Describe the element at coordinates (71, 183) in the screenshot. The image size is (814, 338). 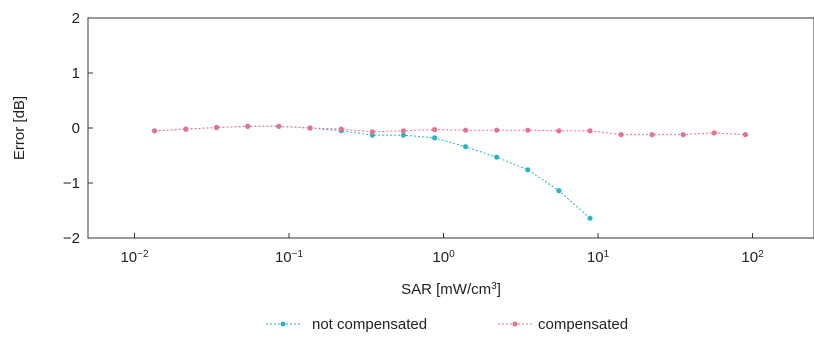
I see `y-tick-label: −1` at that location.